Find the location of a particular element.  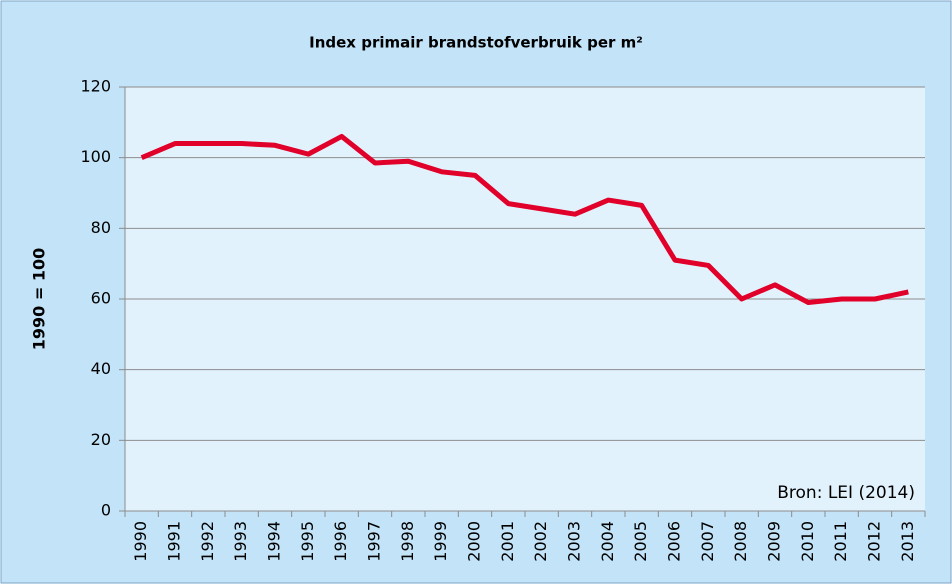

x-tick-label: 2004 is located at coordinates (607, 541).